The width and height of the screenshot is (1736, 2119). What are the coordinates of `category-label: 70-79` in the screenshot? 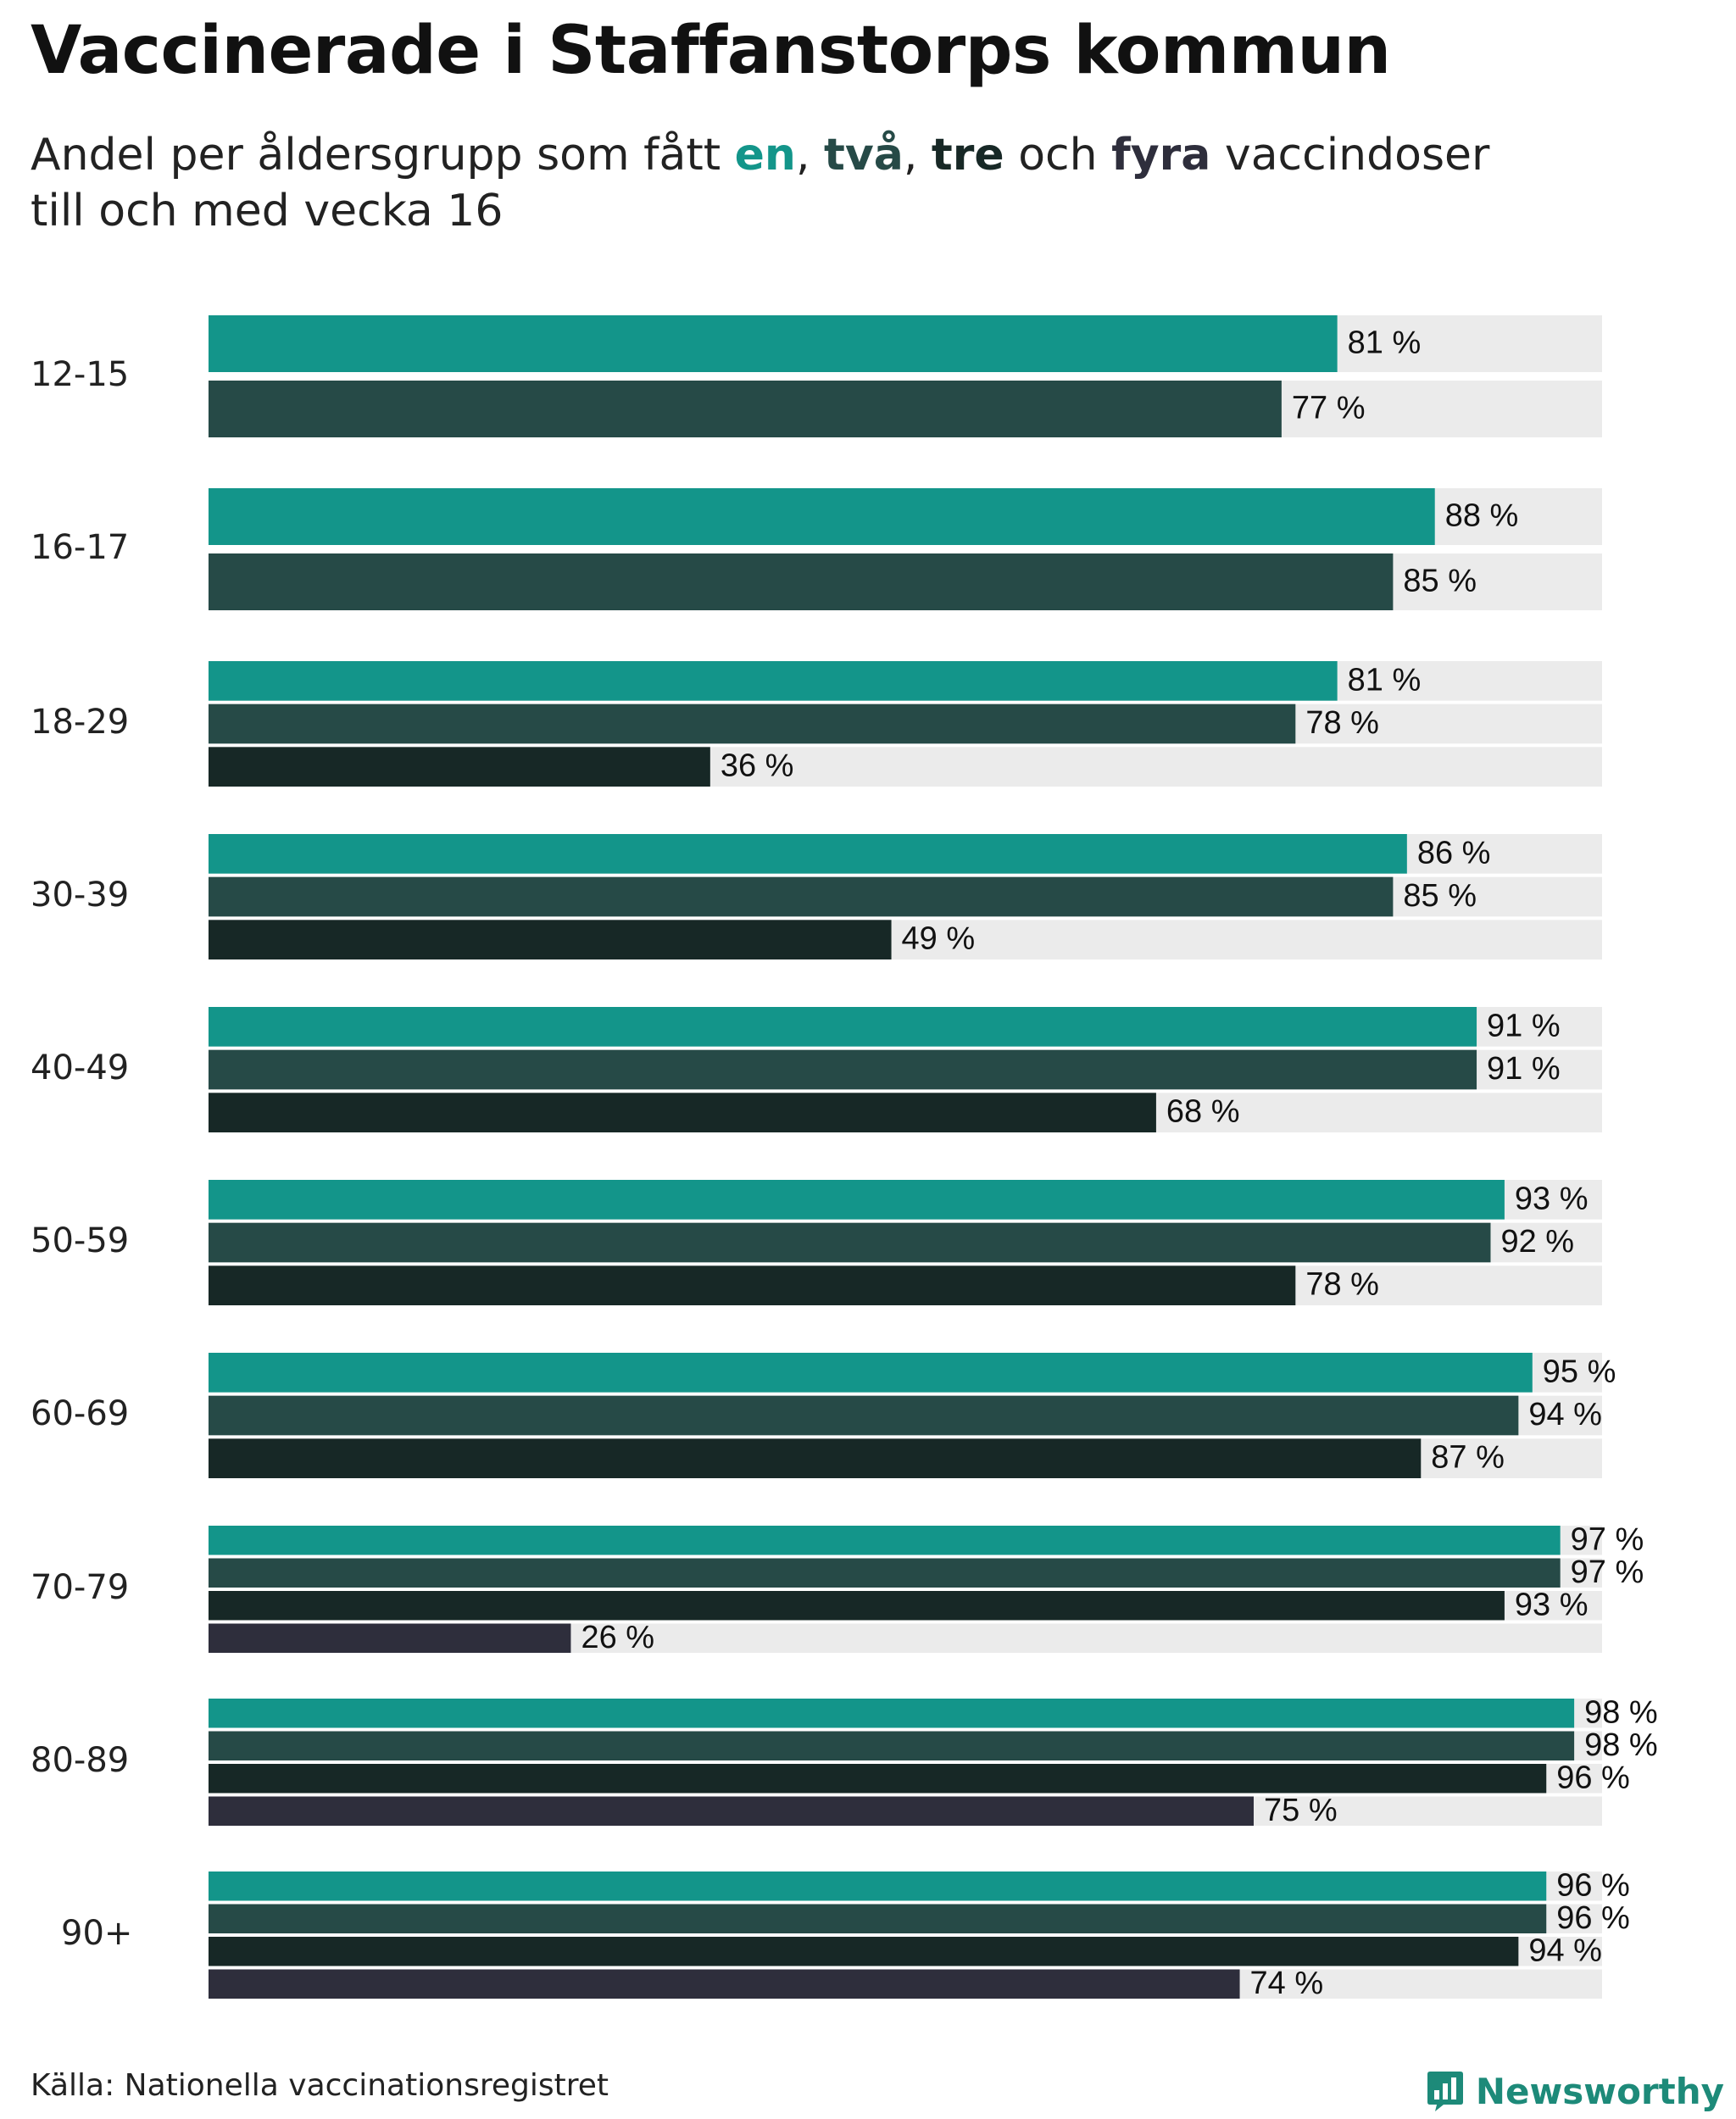 It's located at (80, 1588).